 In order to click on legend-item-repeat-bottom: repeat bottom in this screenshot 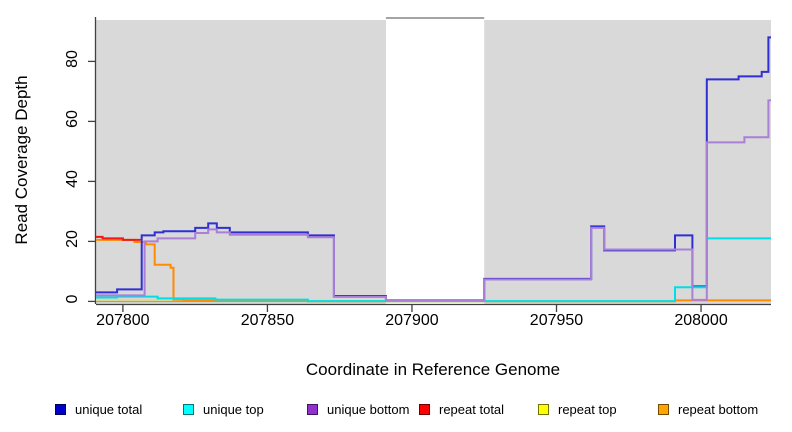, I will do `click(708, 409)`.